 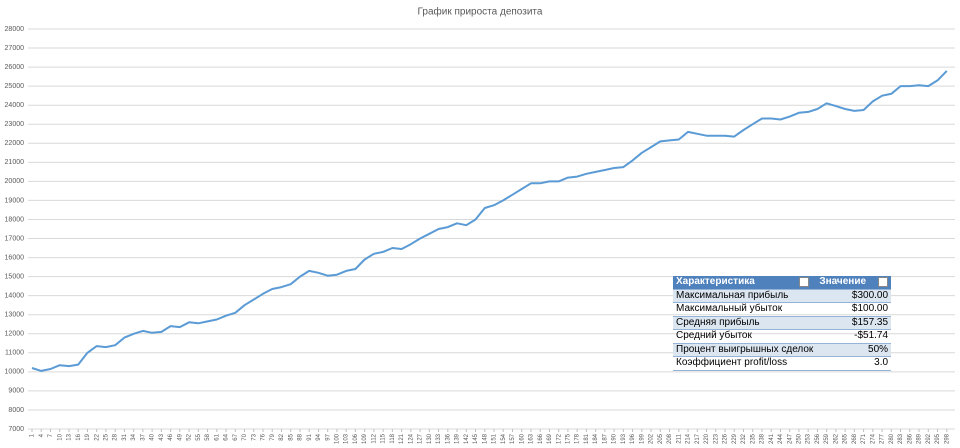 What do you see at coordinates (430, 438) in the screenshot?
I see `x-tick-label: 130` at bounding box center [430, 438].